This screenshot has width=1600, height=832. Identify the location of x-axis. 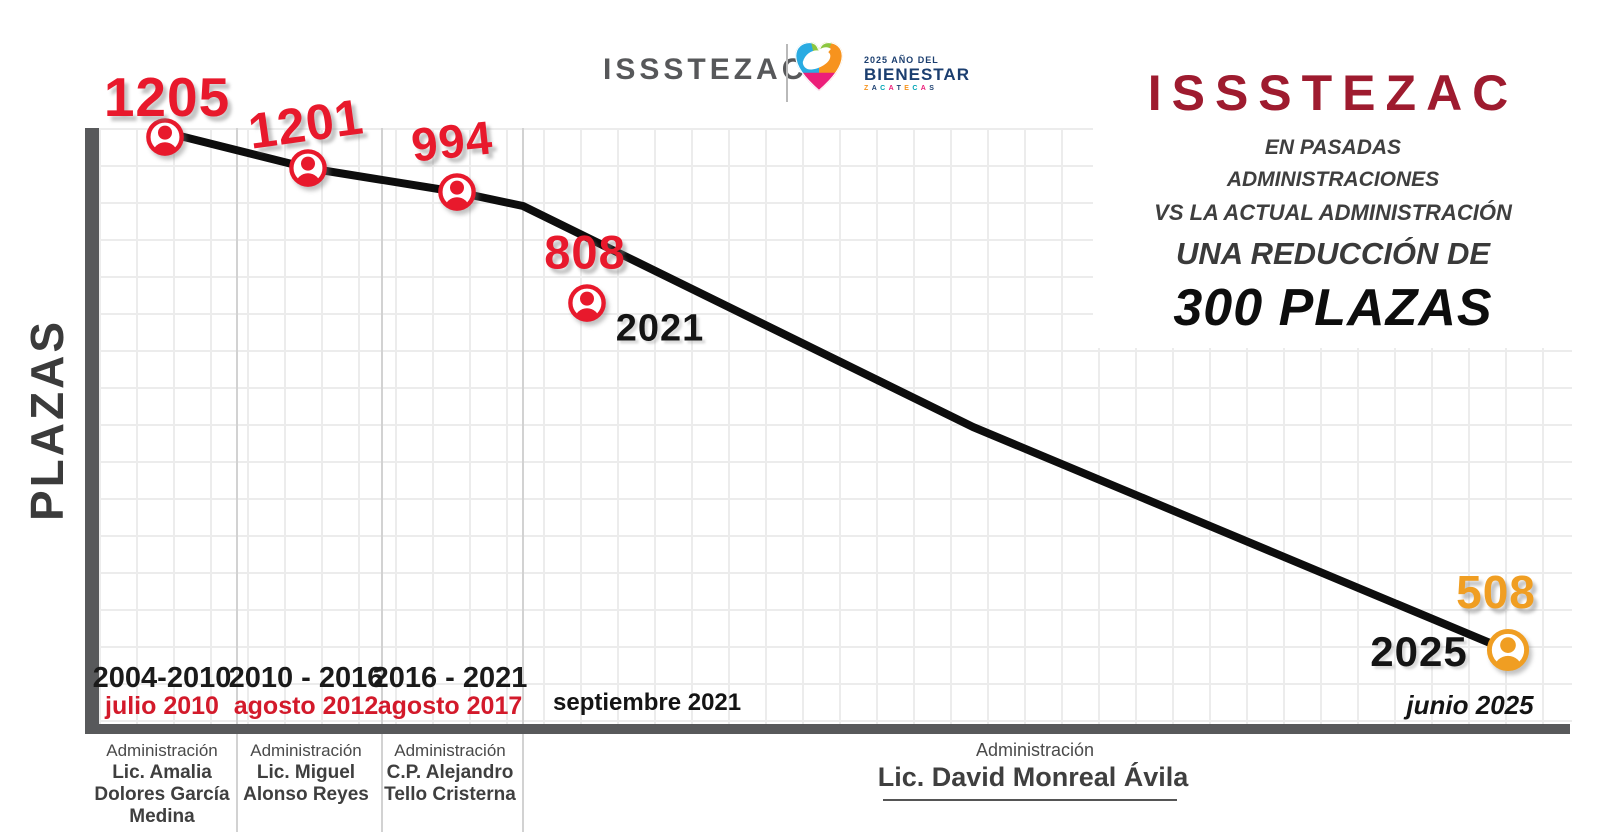
(827, 729).